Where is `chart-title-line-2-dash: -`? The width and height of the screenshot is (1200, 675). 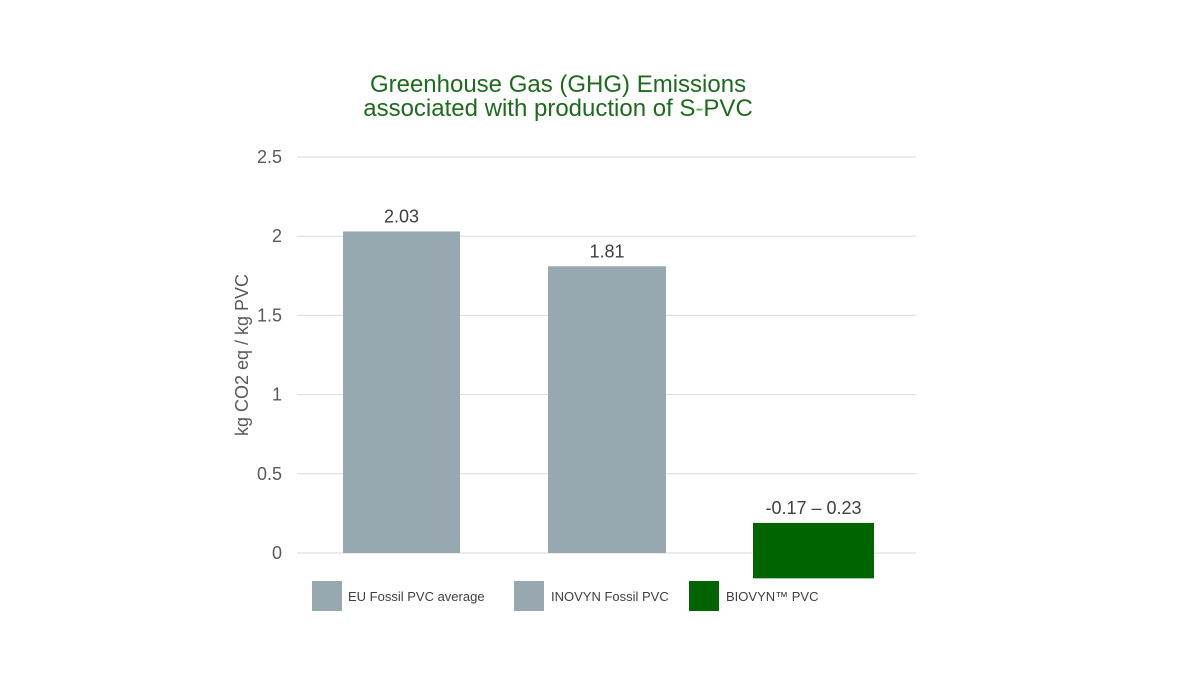
chart-title-line-2-dash: - is located at coordinates (699, 108).